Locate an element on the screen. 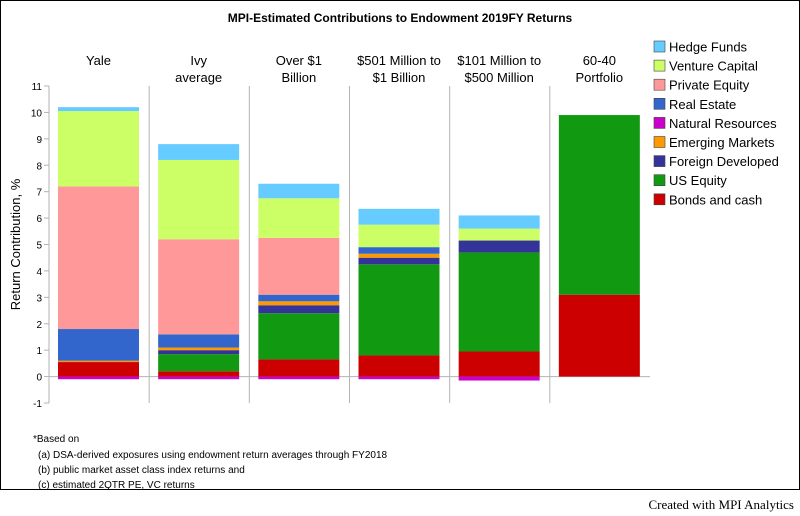 The width and height of the screenshot is (800, 516). category-label: Yale is located at coordinates (98, 60).